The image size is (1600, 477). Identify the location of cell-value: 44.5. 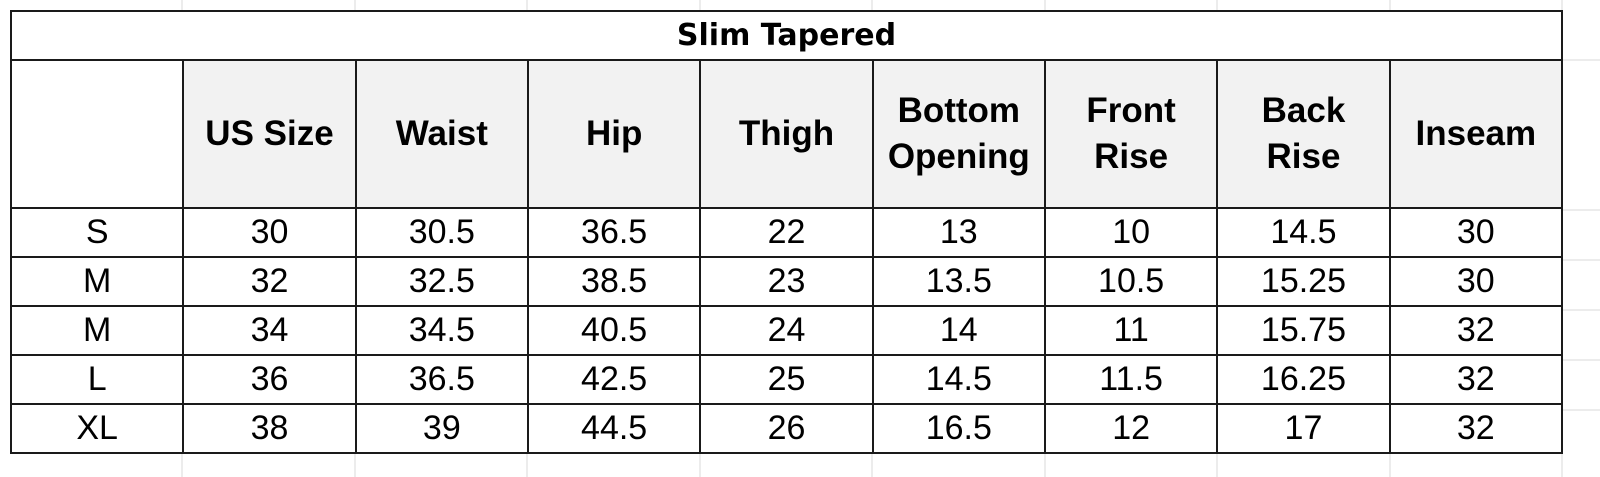
(614, 428).